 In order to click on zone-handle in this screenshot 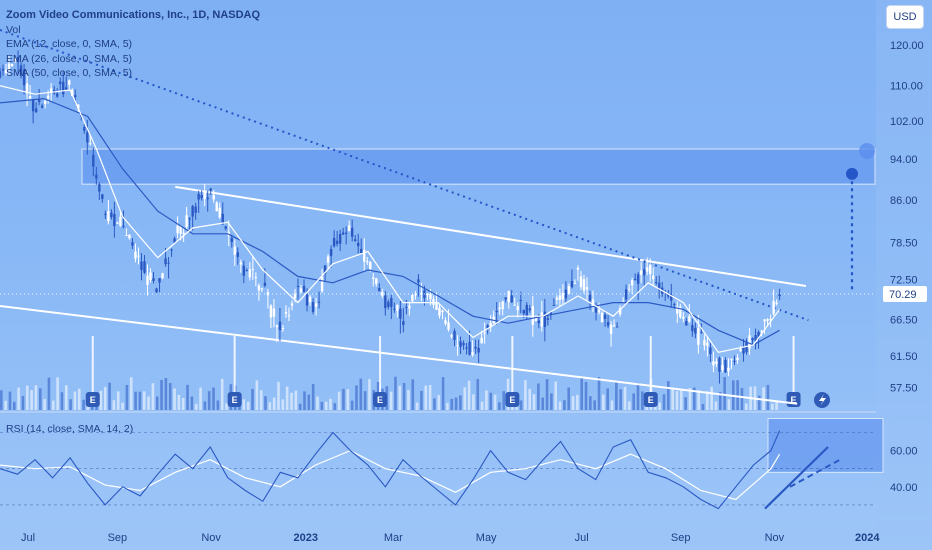, I will do `click(867, 151)`.